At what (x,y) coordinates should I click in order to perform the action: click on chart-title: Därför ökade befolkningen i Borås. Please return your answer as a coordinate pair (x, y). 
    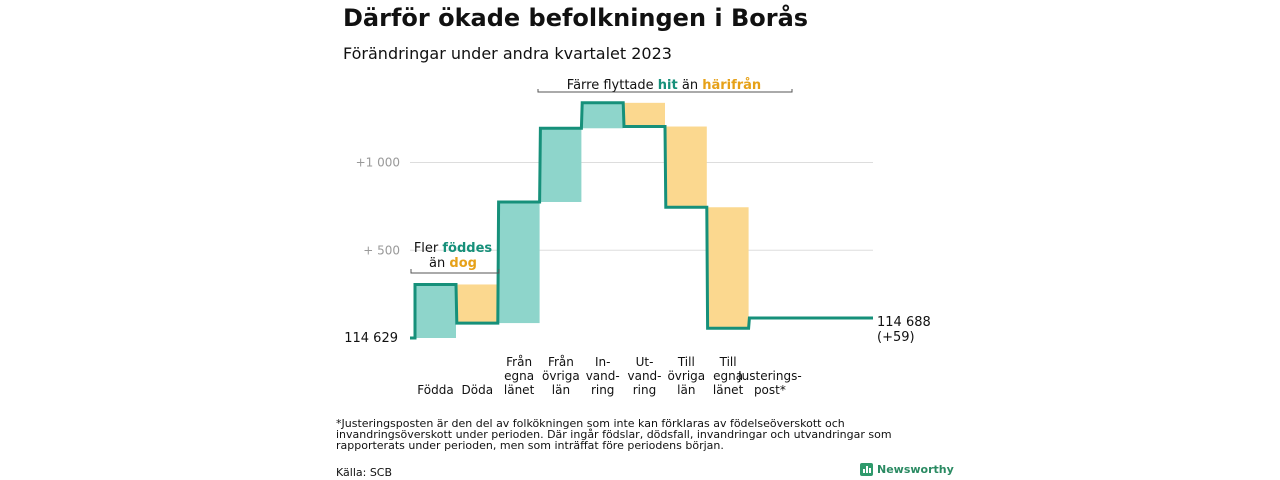
    Looking at the image, I should click on (576, 18).